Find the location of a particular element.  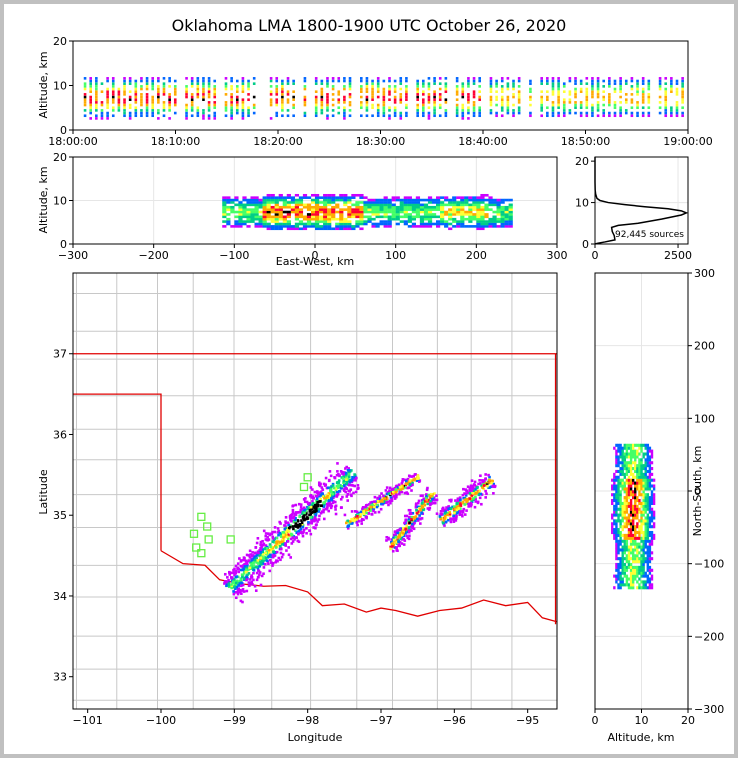

time-tick-label: 18:30:00 is located at coordinates (380, 141).